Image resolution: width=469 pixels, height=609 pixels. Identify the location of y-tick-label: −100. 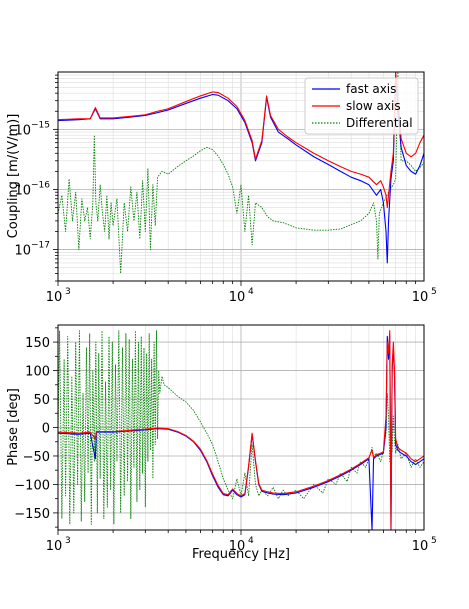
(32, 485).